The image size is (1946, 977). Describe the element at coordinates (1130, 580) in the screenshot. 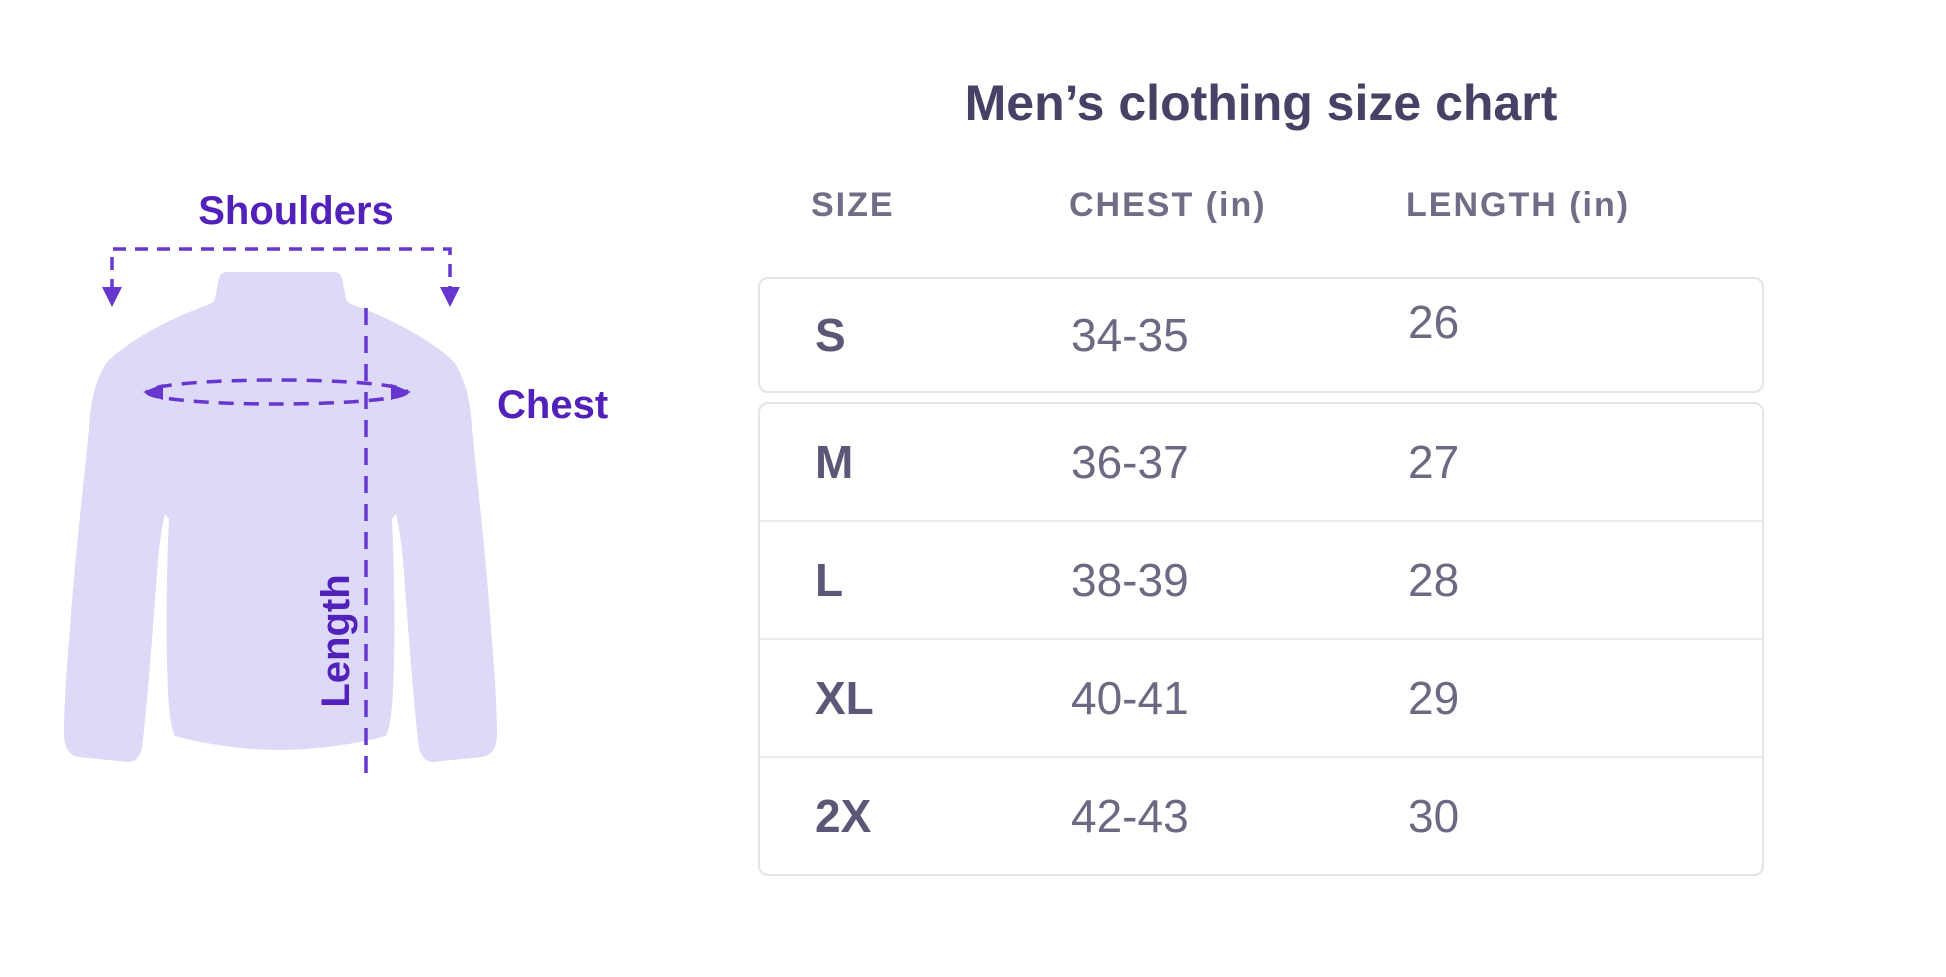

I see `chest-cell: 38-39` at that location.